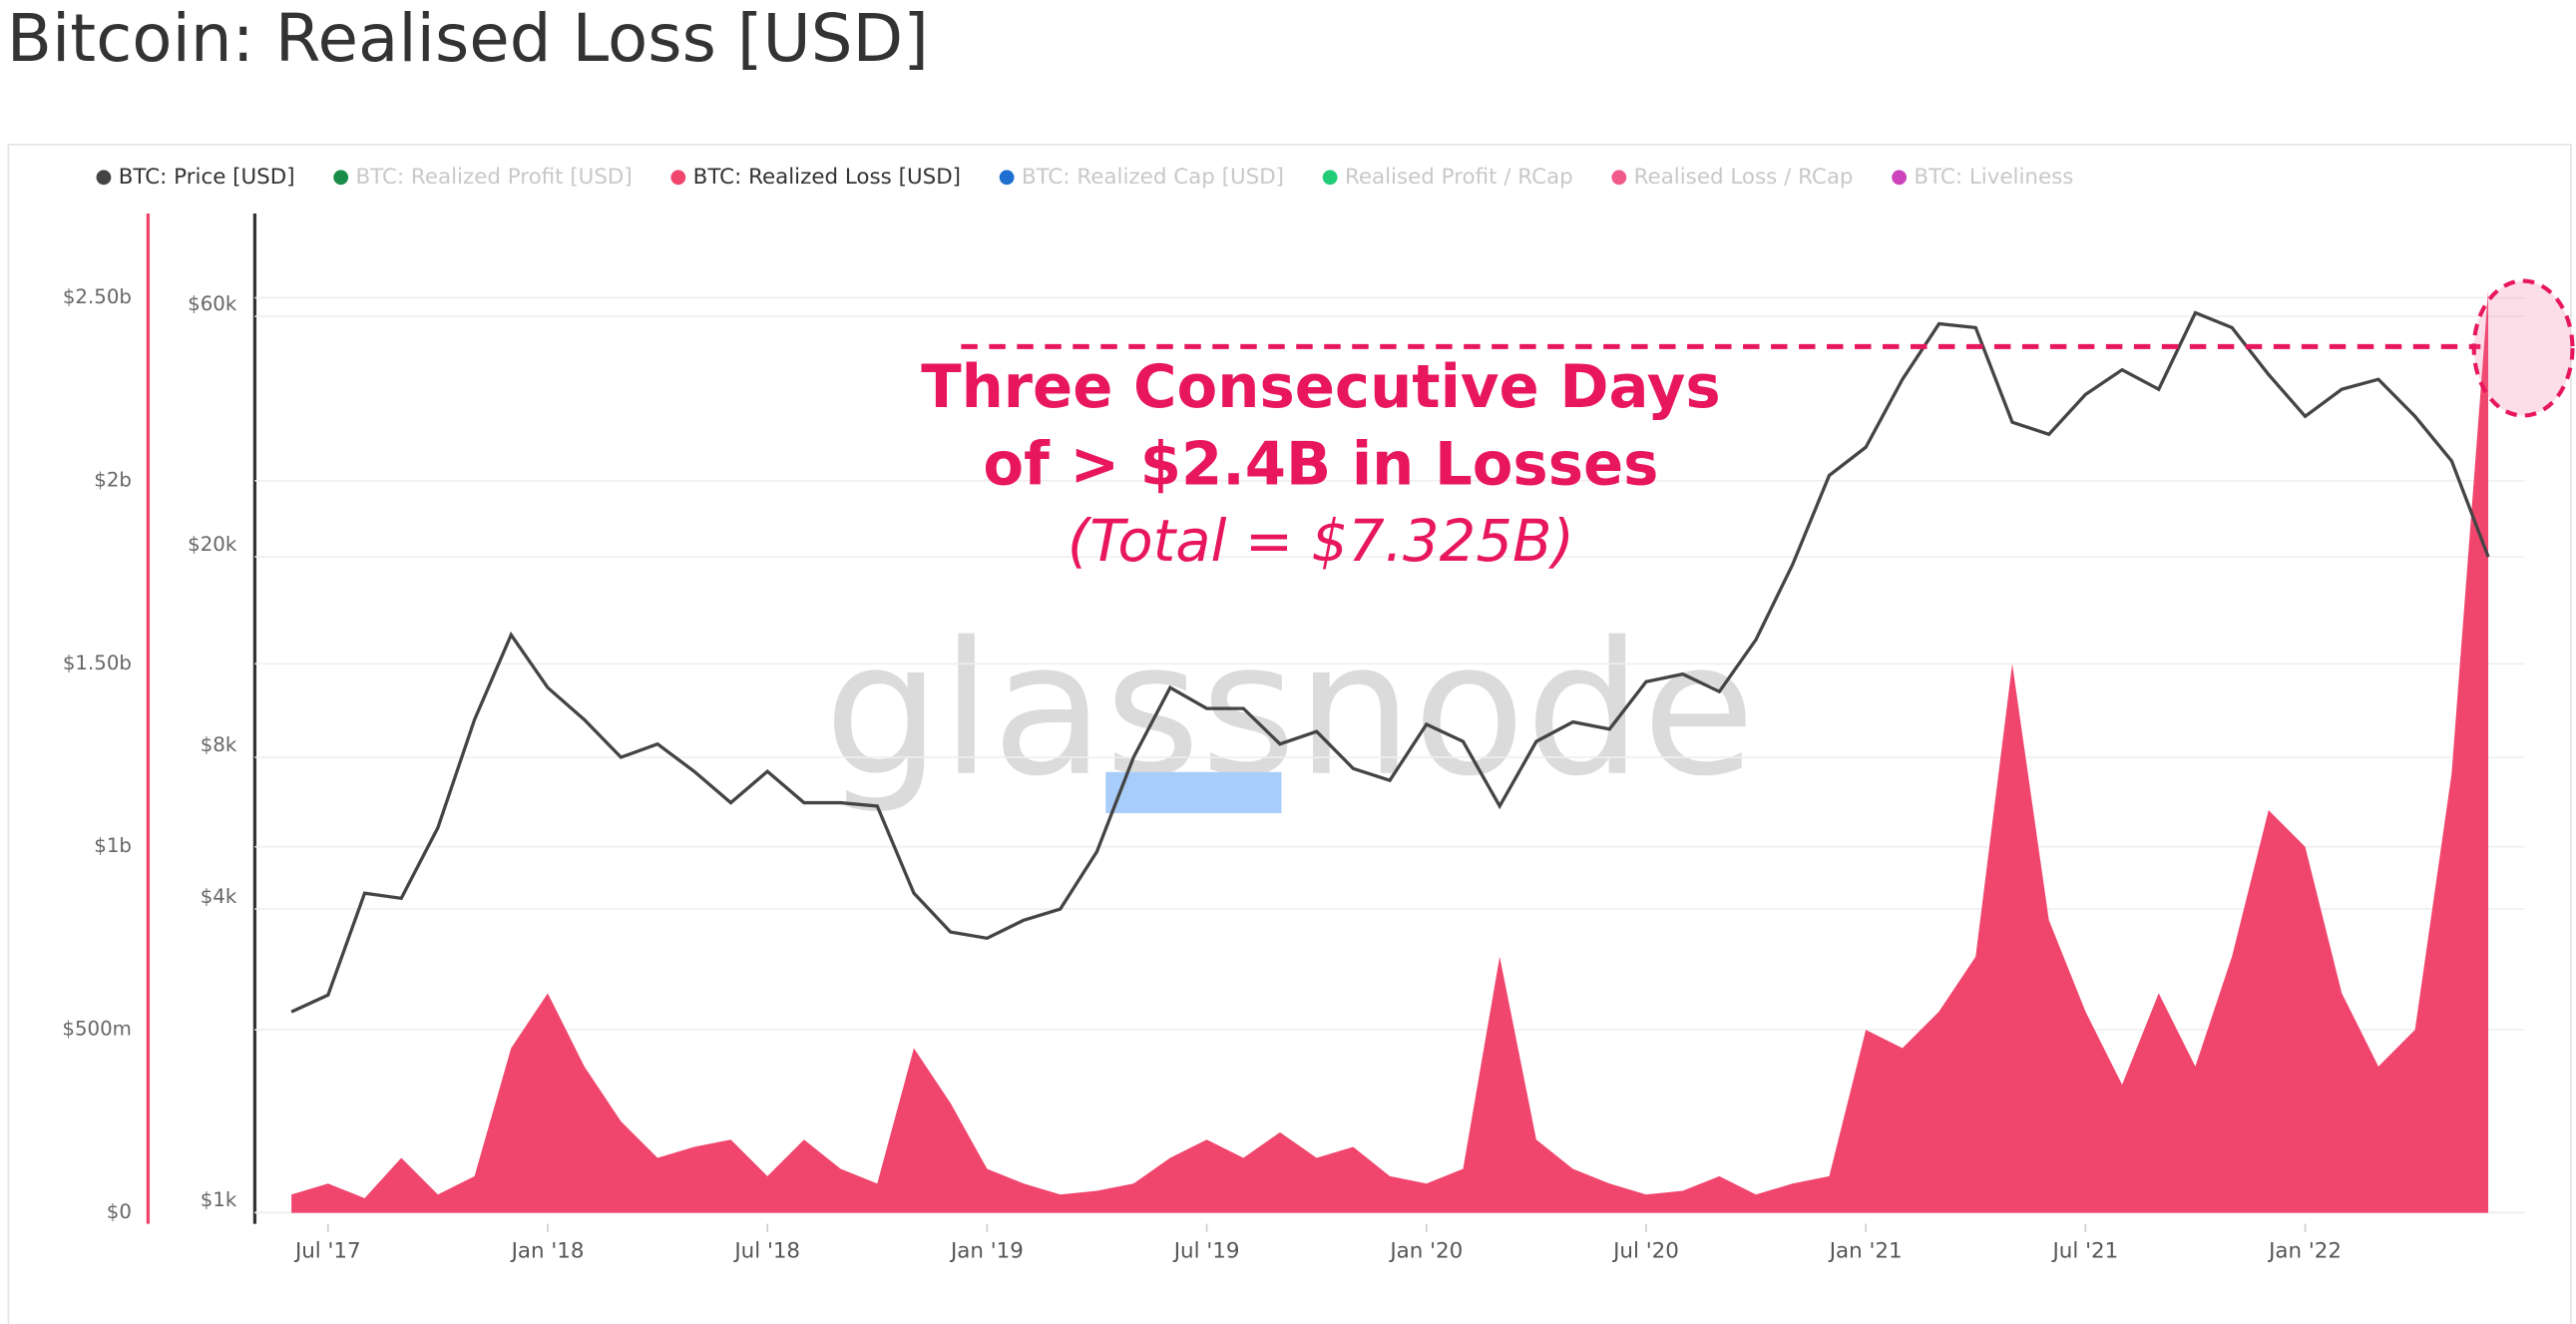 This screenshot has height=1324, width=2576. I want to click on legend-label: BTC: Realized Profit [USD], so click(493, 177).